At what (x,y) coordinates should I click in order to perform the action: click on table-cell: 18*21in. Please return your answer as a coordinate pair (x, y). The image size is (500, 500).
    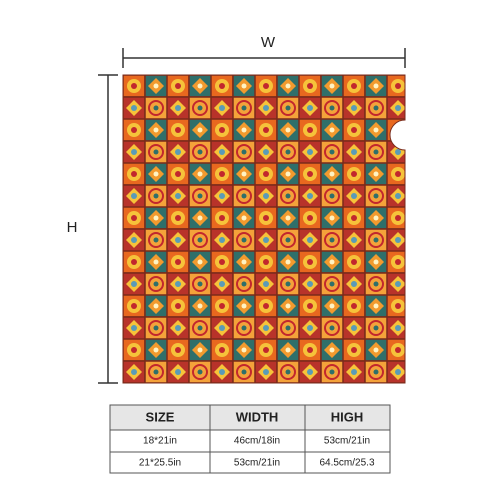
    Looking at the image, I should click on (160, 441).